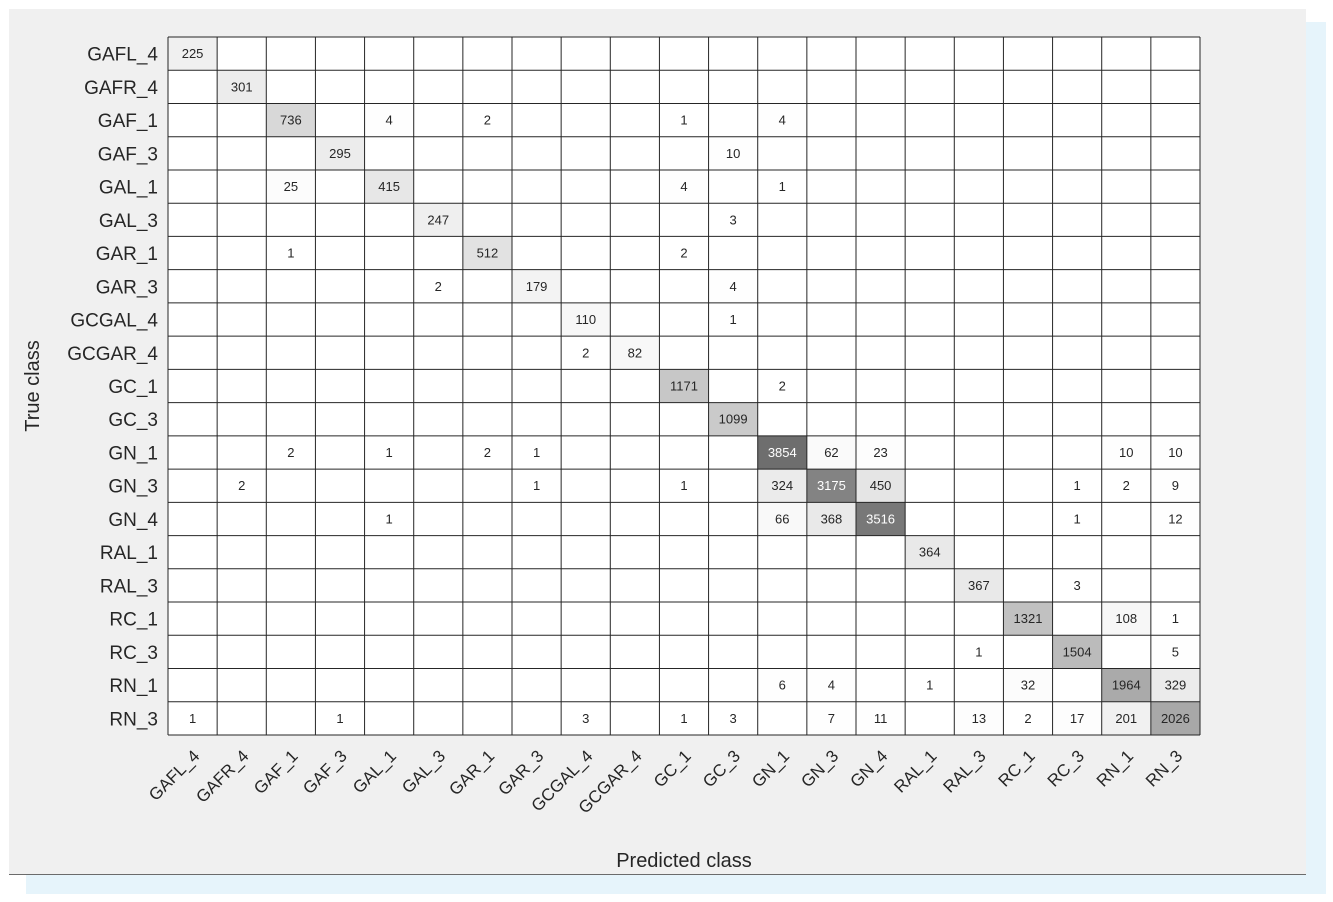 The image size is (1333, 902). What do you see at coordinates (733, 286) in the screenshot?
I see `cell-value-GAR_3-GC_3: 4` at bounding box center [733, 286].